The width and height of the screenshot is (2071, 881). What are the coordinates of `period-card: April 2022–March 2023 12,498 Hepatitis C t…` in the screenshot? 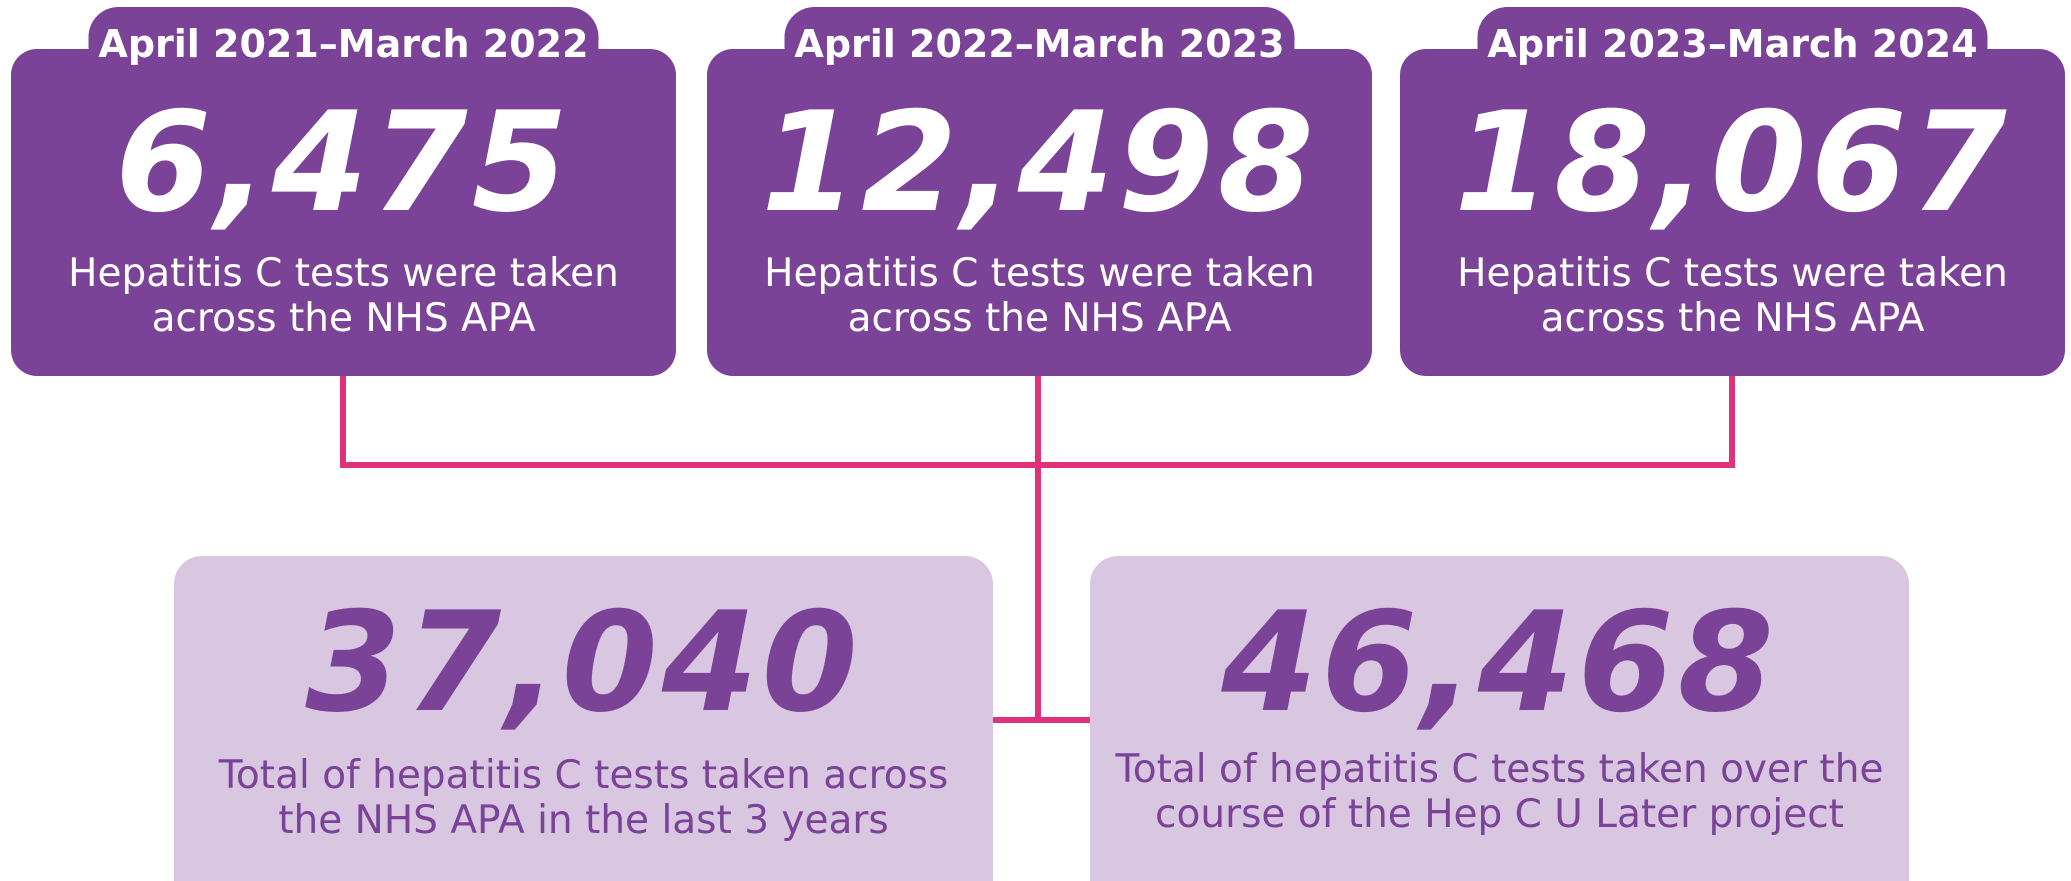 It's located at (1039, 191).